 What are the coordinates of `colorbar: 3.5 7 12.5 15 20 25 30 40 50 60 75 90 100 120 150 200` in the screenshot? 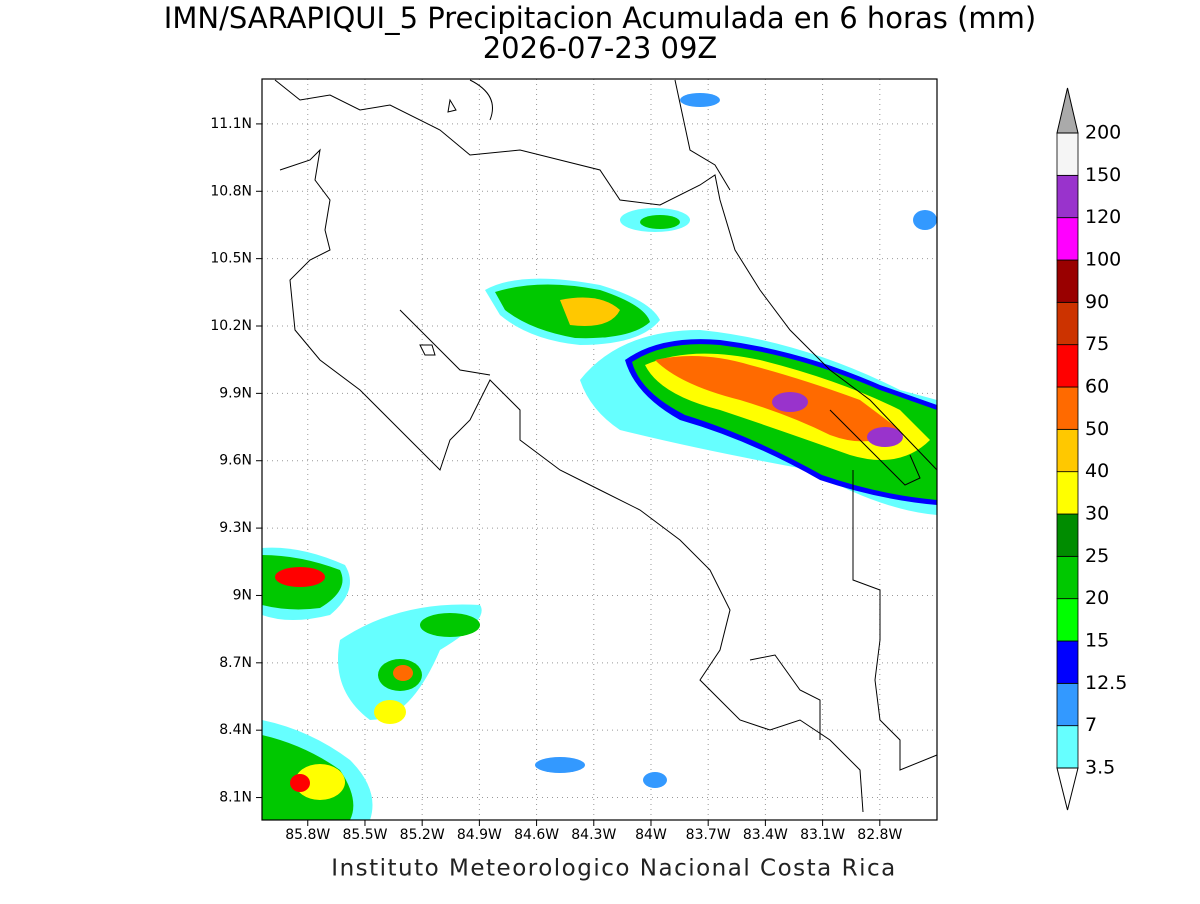 It's located at (1091, 449).